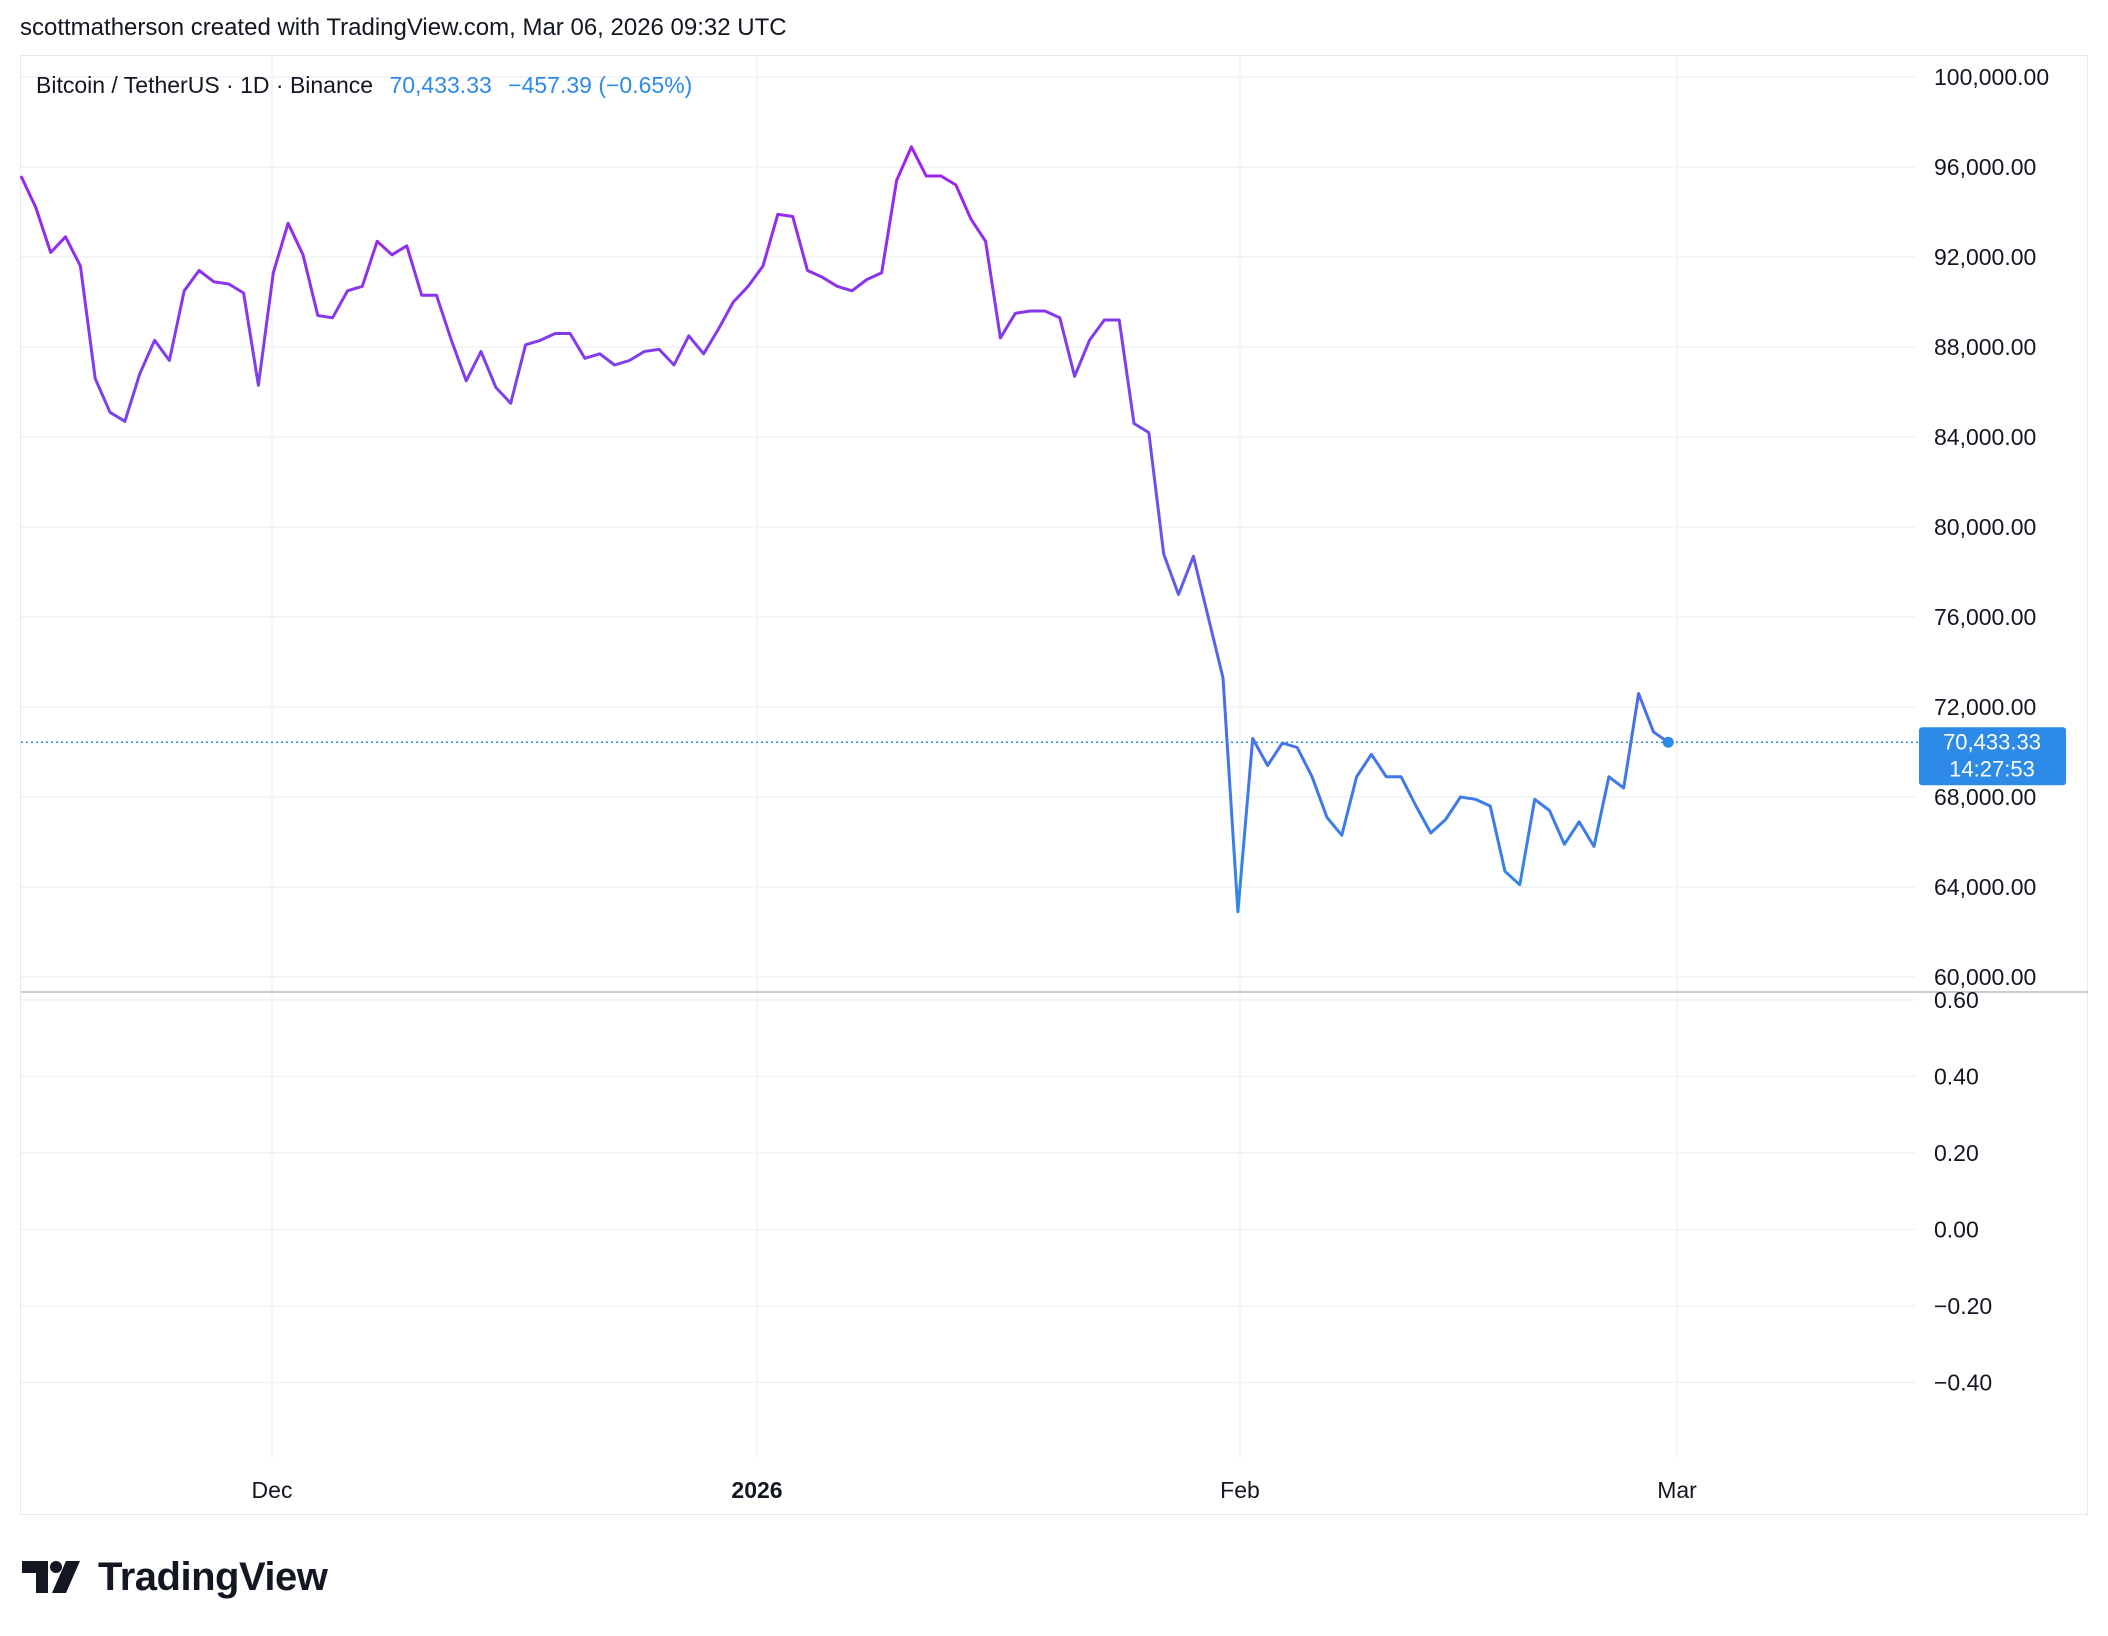 Image resolution: width=2108 pixels, height=1636 pixels. What do you see at coordinates (1956, 1153) in the screenshot?
I see `oscillator-tick-label: 0.20` at bounding box center [1956, 1153].